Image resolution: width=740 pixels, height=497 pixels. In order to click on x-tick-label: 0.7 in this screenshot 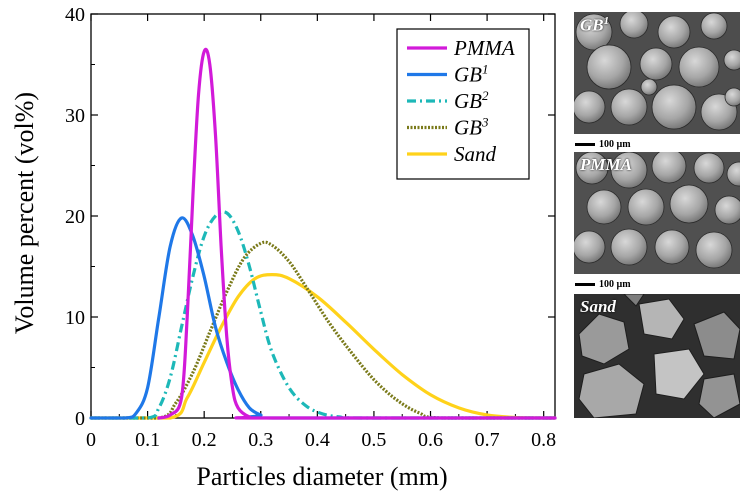, I will do `click(487, 440)`.